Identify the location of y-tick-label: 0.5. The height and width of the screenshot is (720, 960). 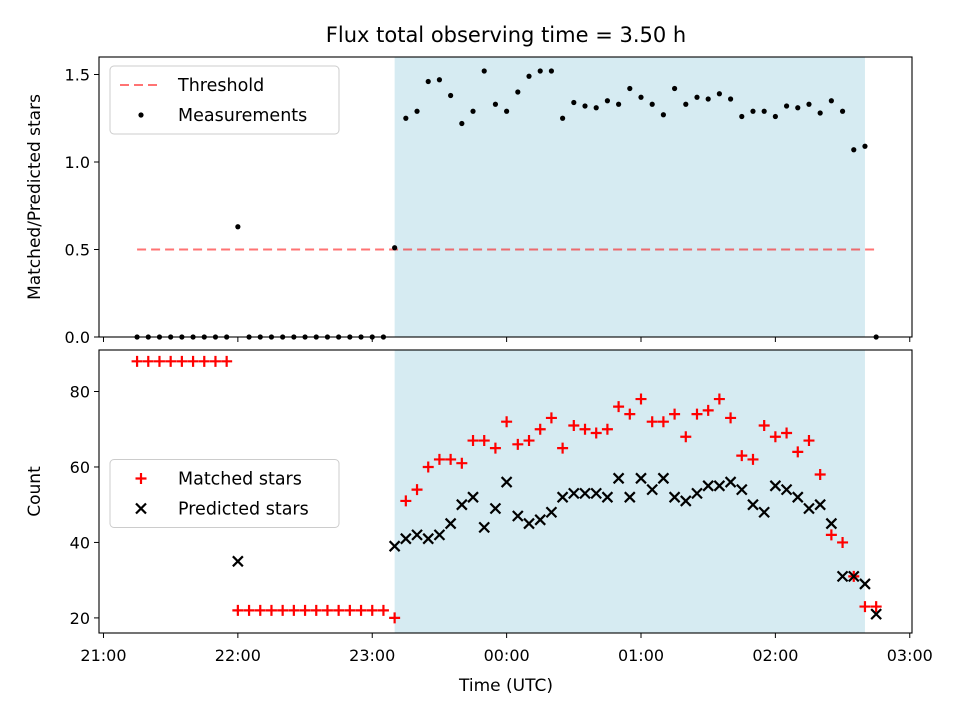
(77, 250).